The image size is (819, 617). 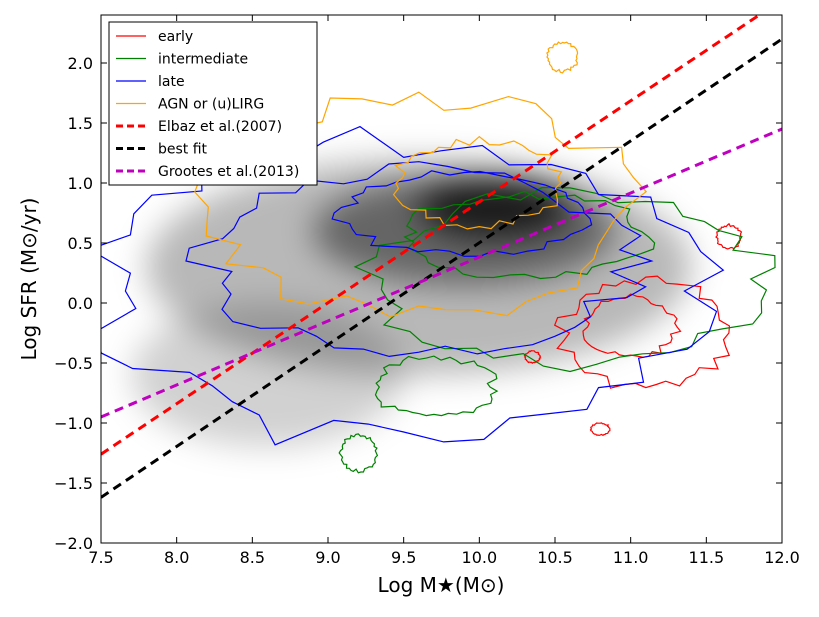 I want to click on y-axis-label: Log SFR (M⊙/yr), so click(x=29, y=279).